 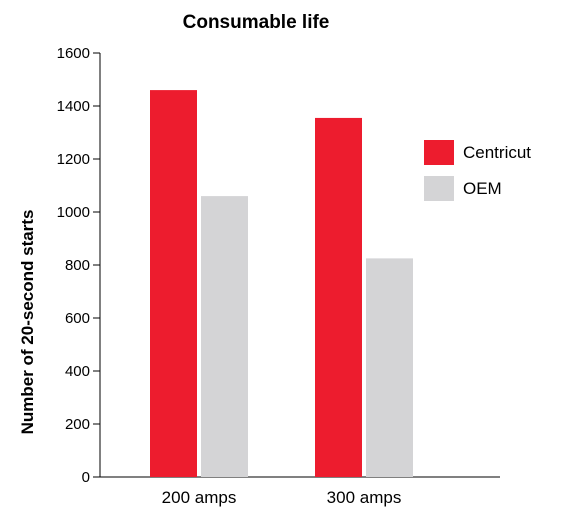 What do you see at coordinates (77, 424) in the screenshot?
I see `y-tick-label: 200` at bounding box center [77, 424].